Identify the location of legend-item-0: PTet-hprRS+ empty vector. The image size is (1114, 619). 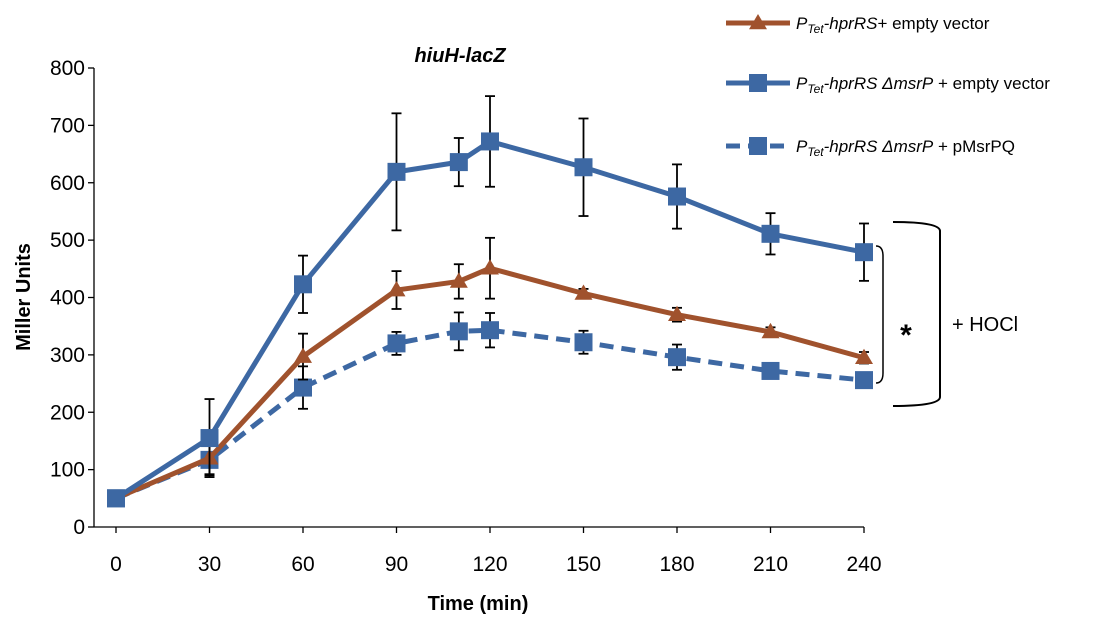
(858, 25).